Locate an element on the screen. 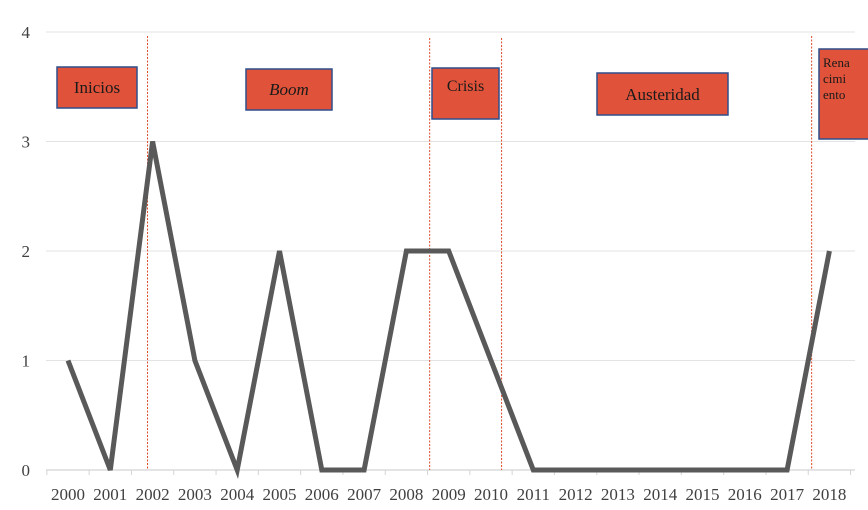 The height and width of the screenshot is (510, 868). y-axis-tick-labels: 0 1 2 3 4 is located at coordinates (26, 251).